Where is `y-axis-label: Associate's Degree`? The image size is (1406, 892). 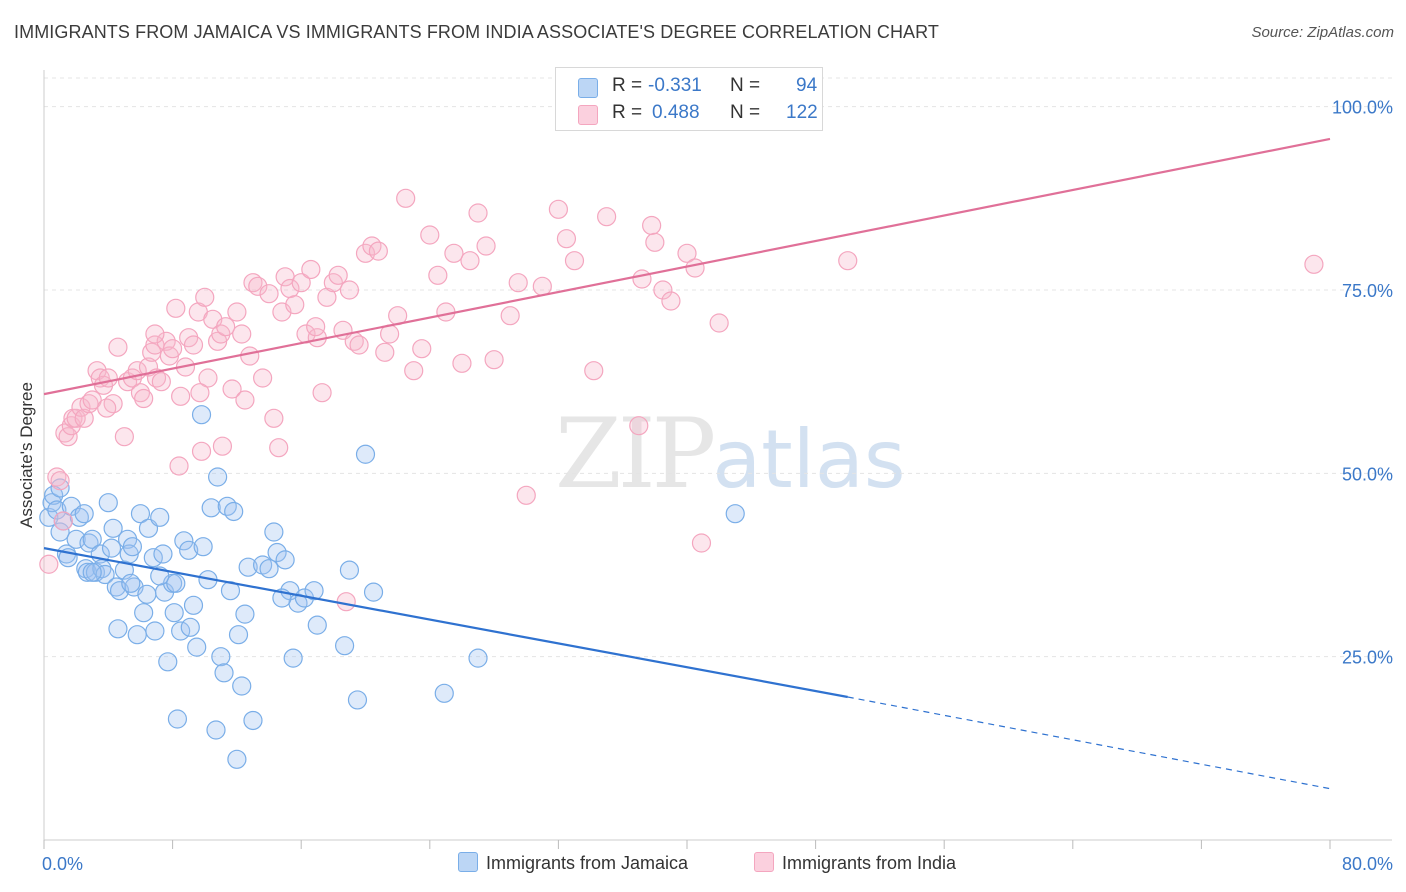 y-axis-label: Associate's Degree is located at coordinates (26, 455).